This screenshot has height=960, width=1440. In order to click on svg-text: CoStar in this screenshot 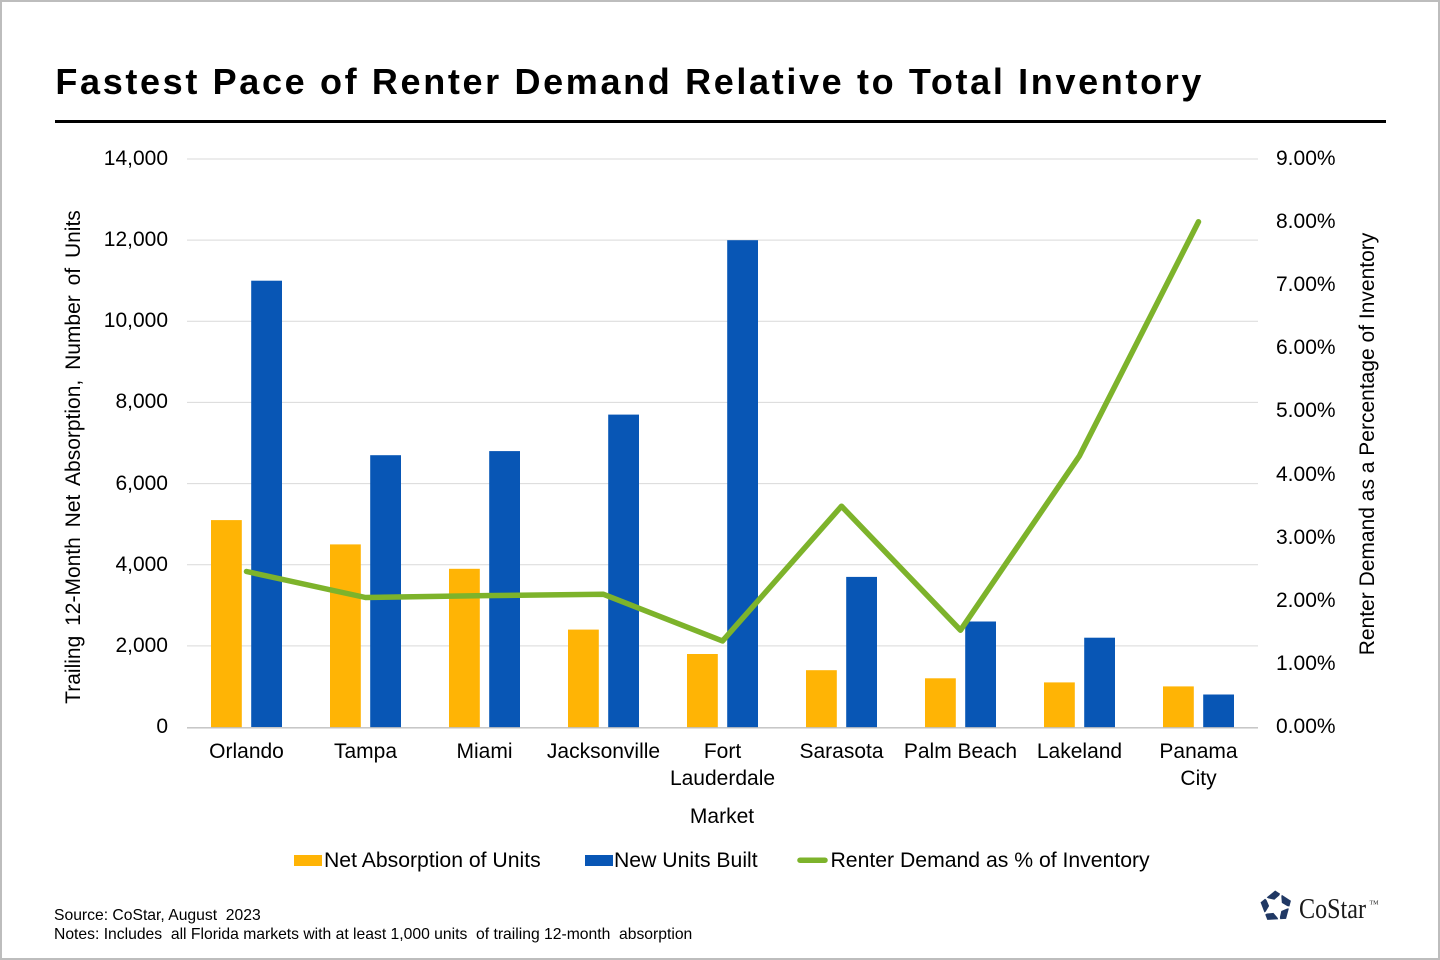, I will do `click(1332, 909)`.